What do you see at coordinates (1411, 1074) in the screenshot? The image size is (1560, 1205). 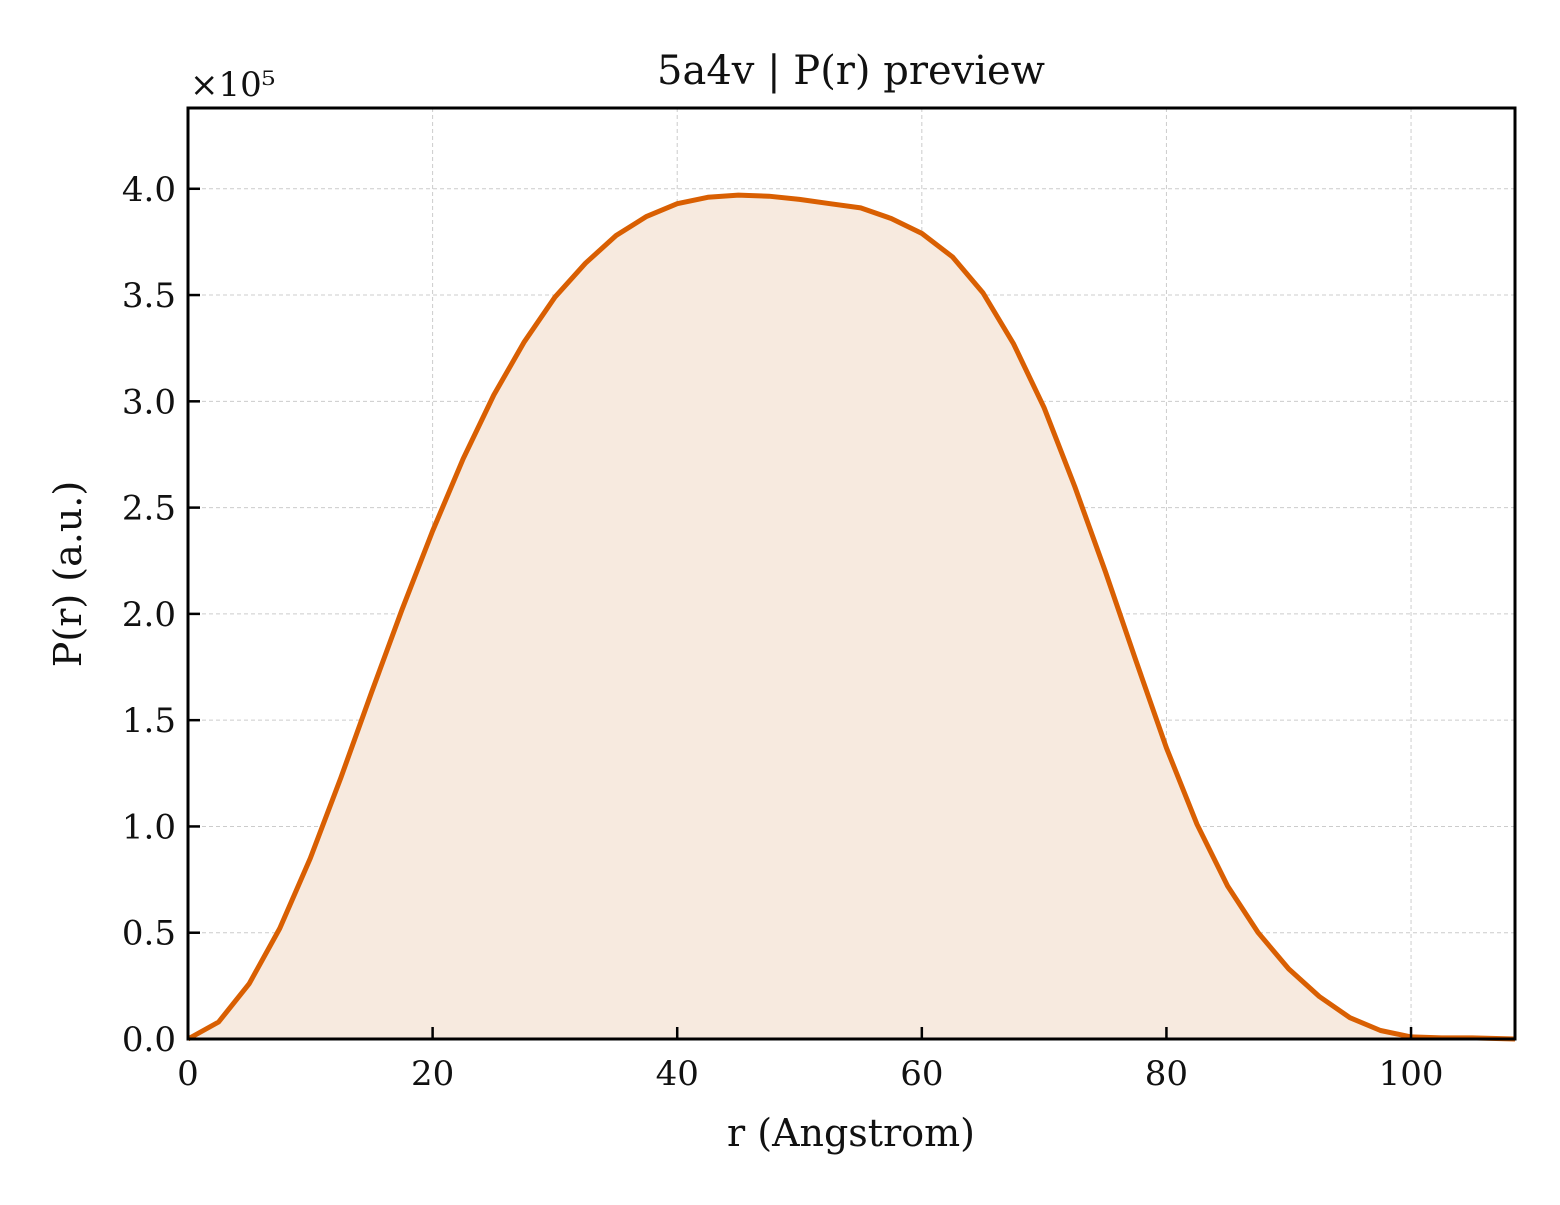 I see `x-tick-label: 100` at bounding box center [1411, 1074].